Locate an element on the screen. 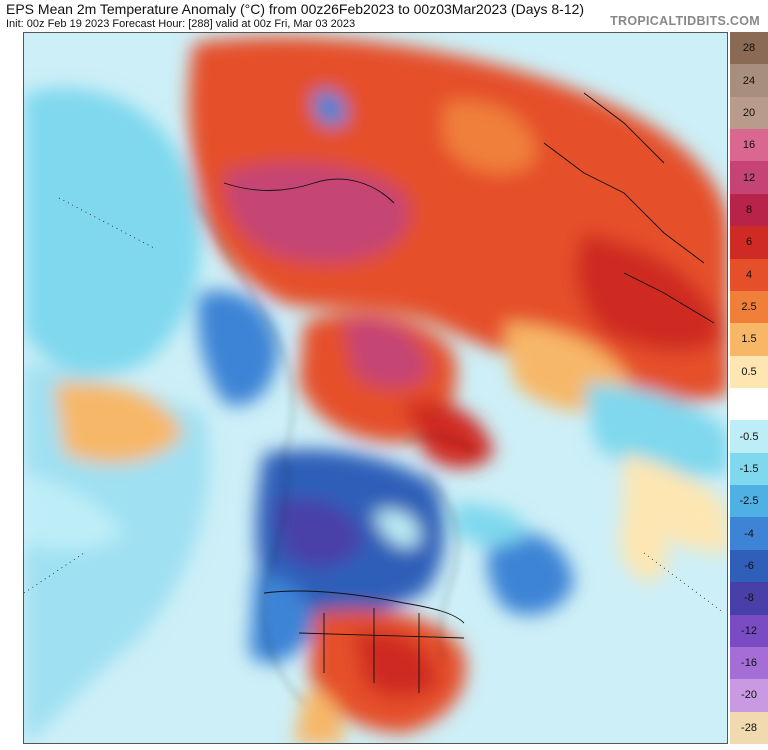 The width and height of the screenshot is (768, 750). legend-bin: 24 is located at coordinates (749, 80).